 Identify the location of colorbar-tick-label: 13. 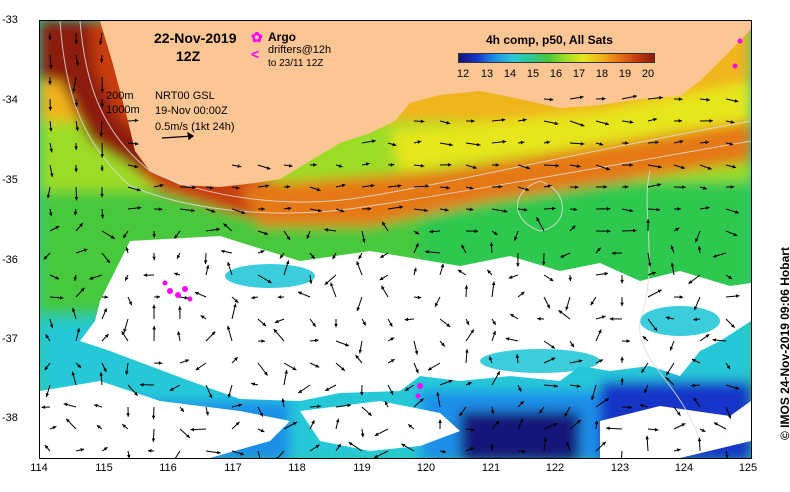
(487, 74).